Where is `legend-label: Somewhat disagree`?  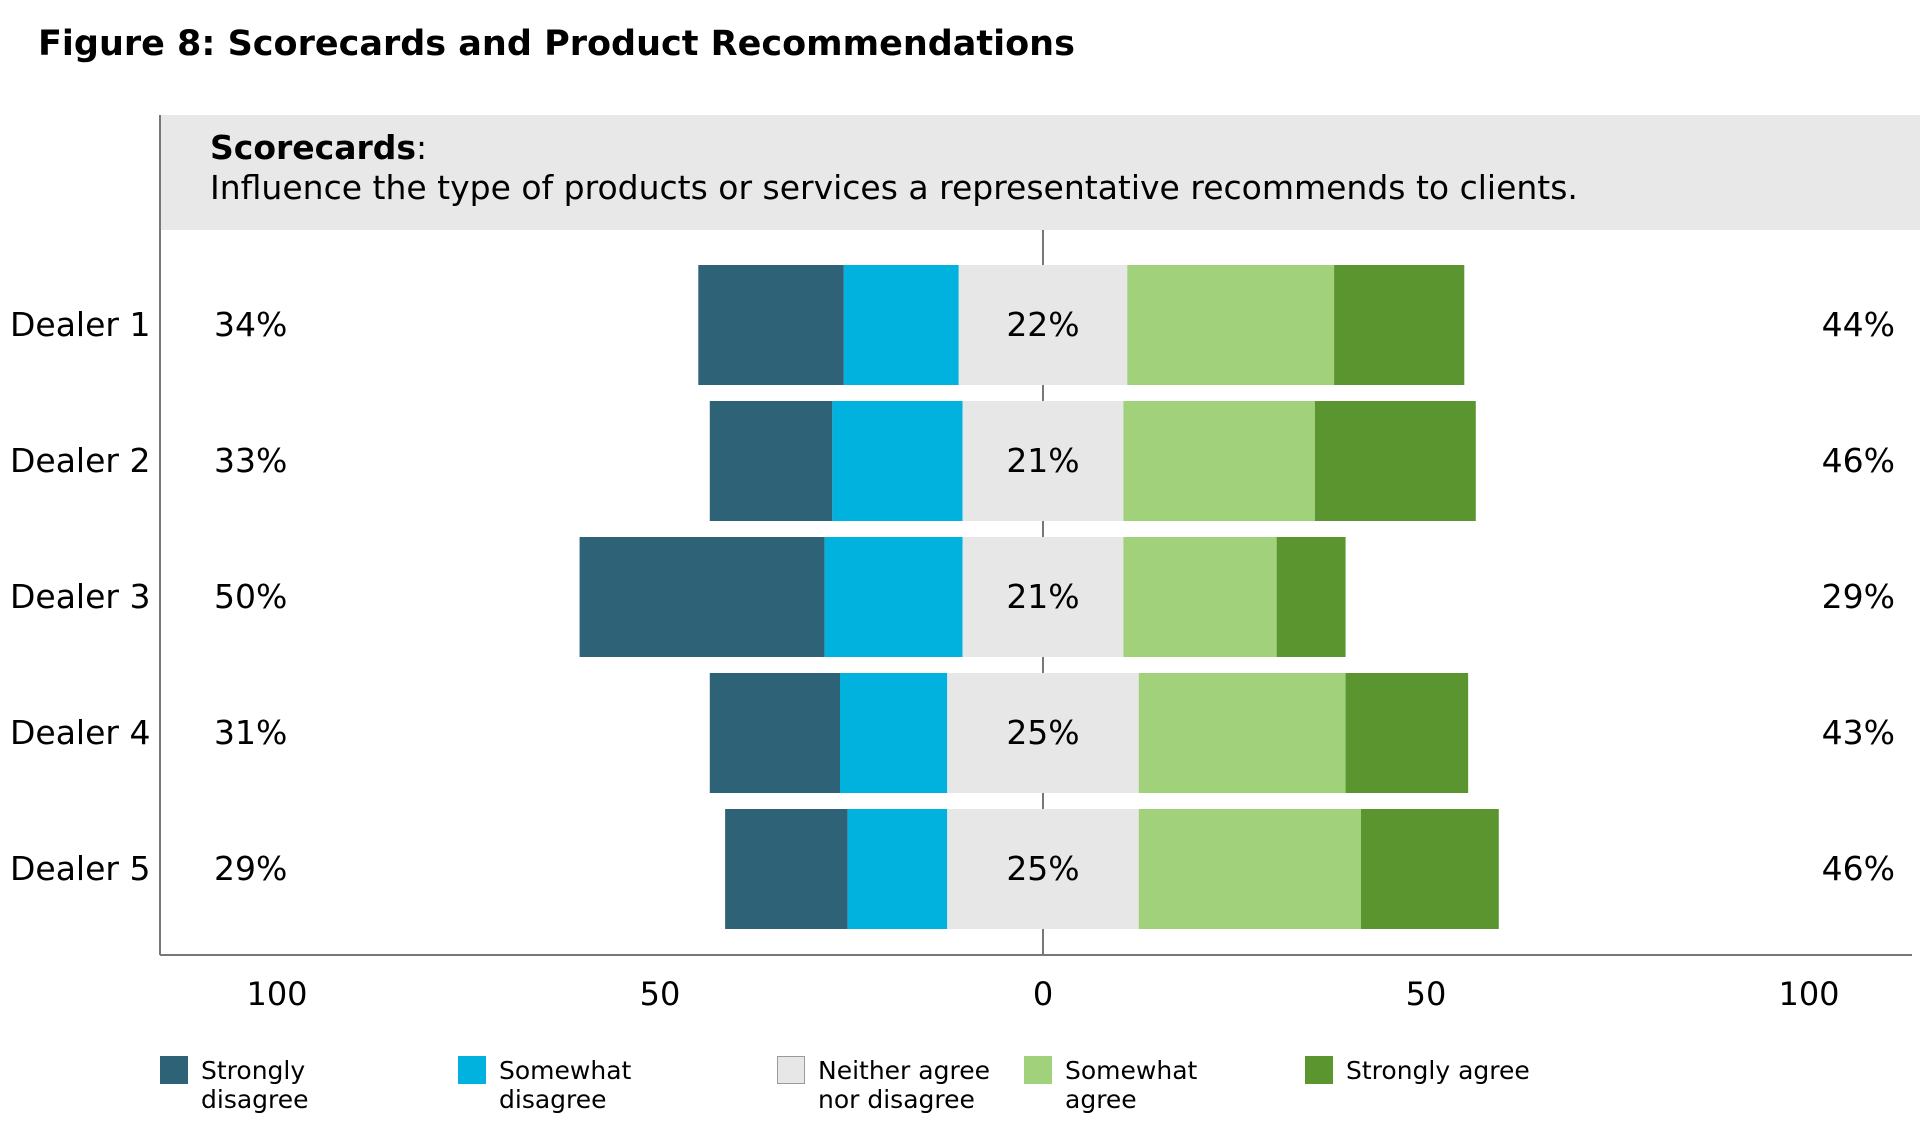
legend-label: Somewhat disagree is located at coordinates (565, 1085).